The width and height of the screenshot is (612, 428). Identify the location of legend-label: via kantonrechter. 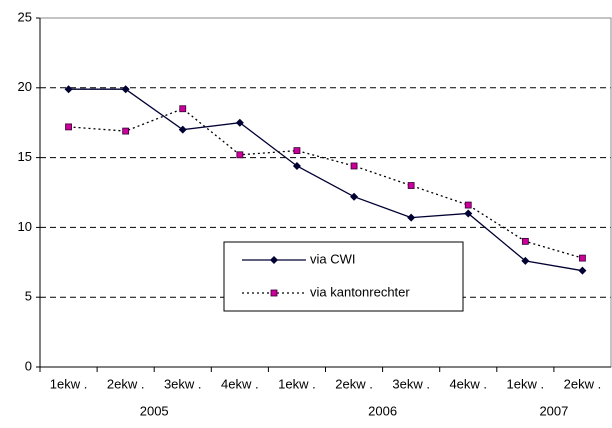
(360, 291).